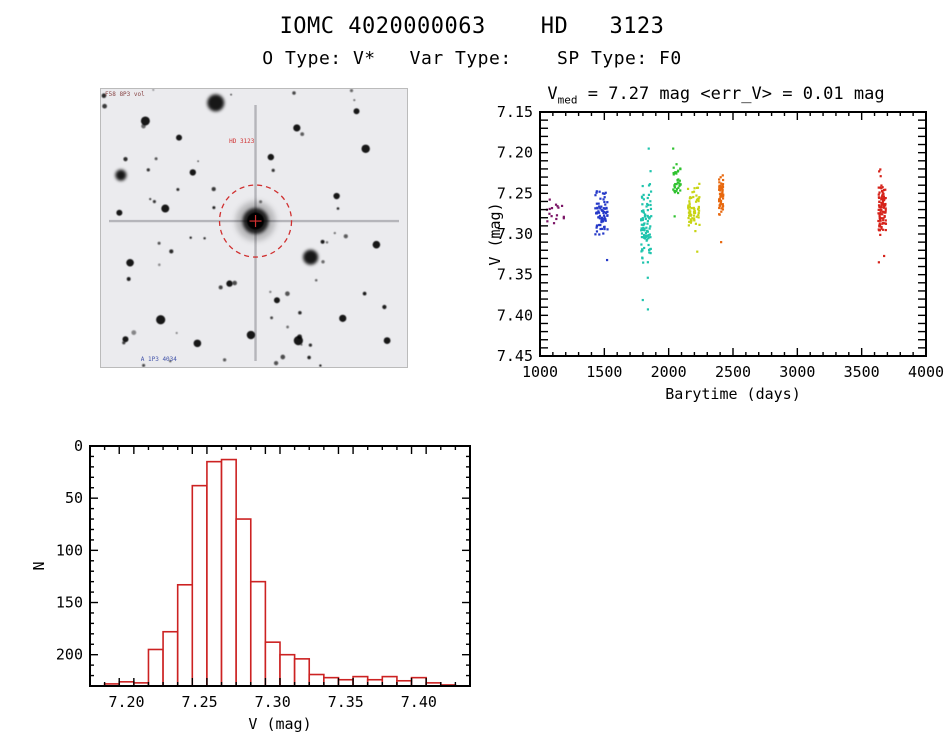 The width and height of the screenshot is (944, 747). What do you see at coordinates (472, 58) in the screenshot?
I see `page-subtitle: O Type: V* Var Type: SP Type: F0` at bounding box center [472, 58].